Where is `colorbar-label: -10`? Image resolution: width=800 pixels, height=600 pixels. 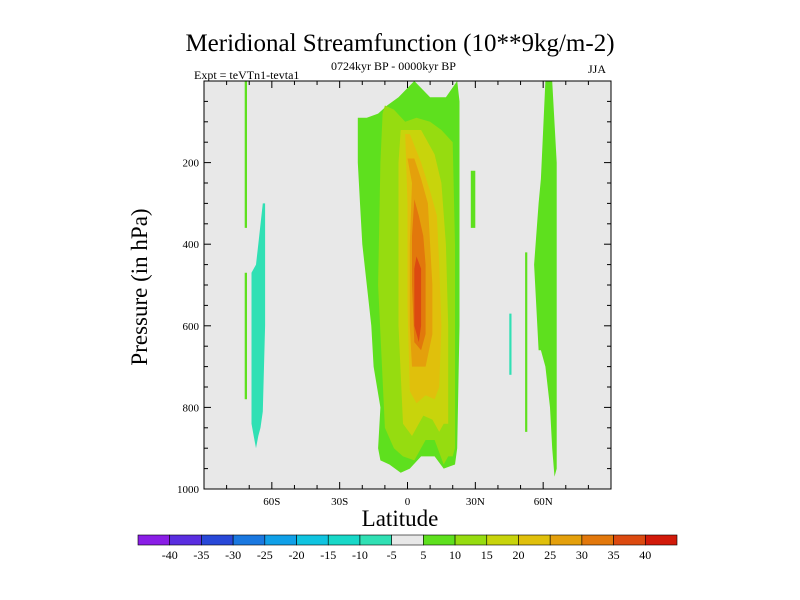 colorbar-label: -10 is located at coordinates (360, 555).